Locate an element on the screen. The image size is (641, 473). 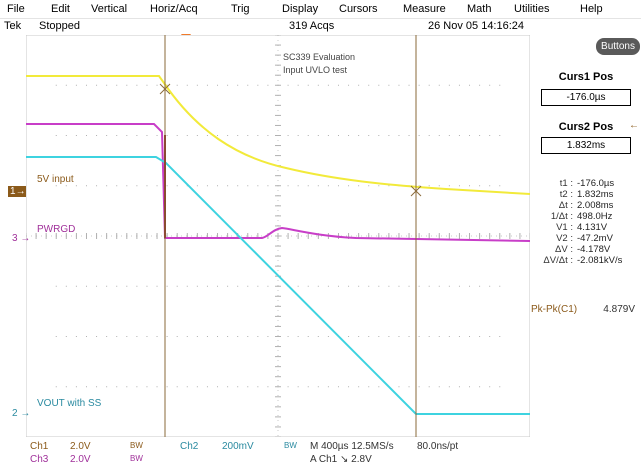
ch2-scale: 200mV is located at coordinates (238, 446).